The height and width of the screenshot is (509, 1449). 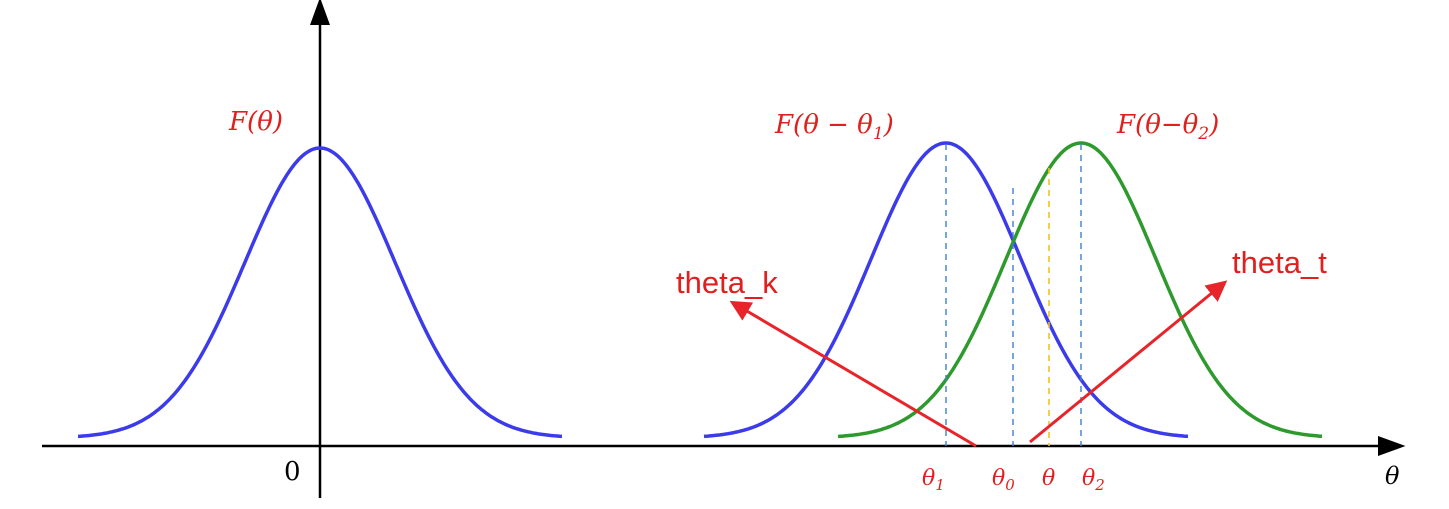 What do you see at coordinates (292, 472) in the screenshot?
I see `origin-label: 0` at bounding box center [292, 472].